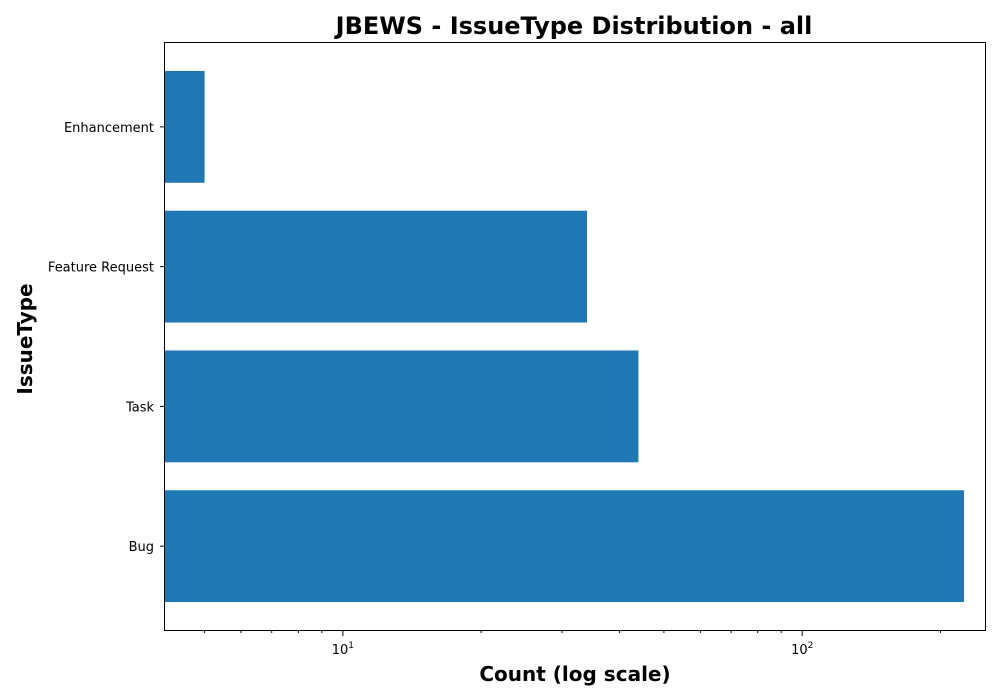  I want to click on x-tick-label: 10¹, so click(343, 649).